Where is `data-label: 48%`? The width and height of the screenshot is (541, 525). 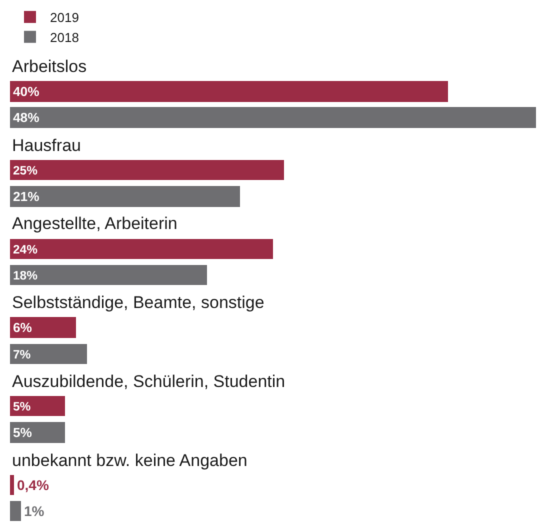 data-label: 48% is located at coordinates (26, 118).